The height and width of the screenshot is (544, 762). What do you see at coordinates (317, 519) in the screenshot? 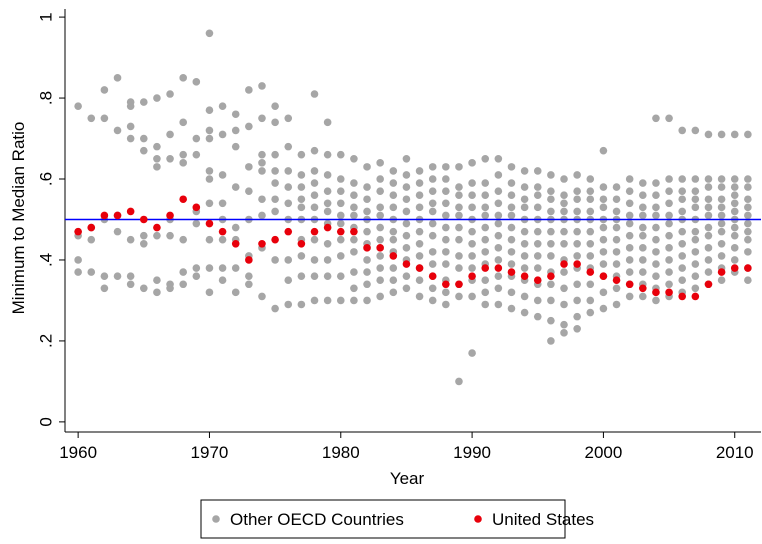
I see `legend-label: Other OECD Countries` at bounding box center [317, 519].